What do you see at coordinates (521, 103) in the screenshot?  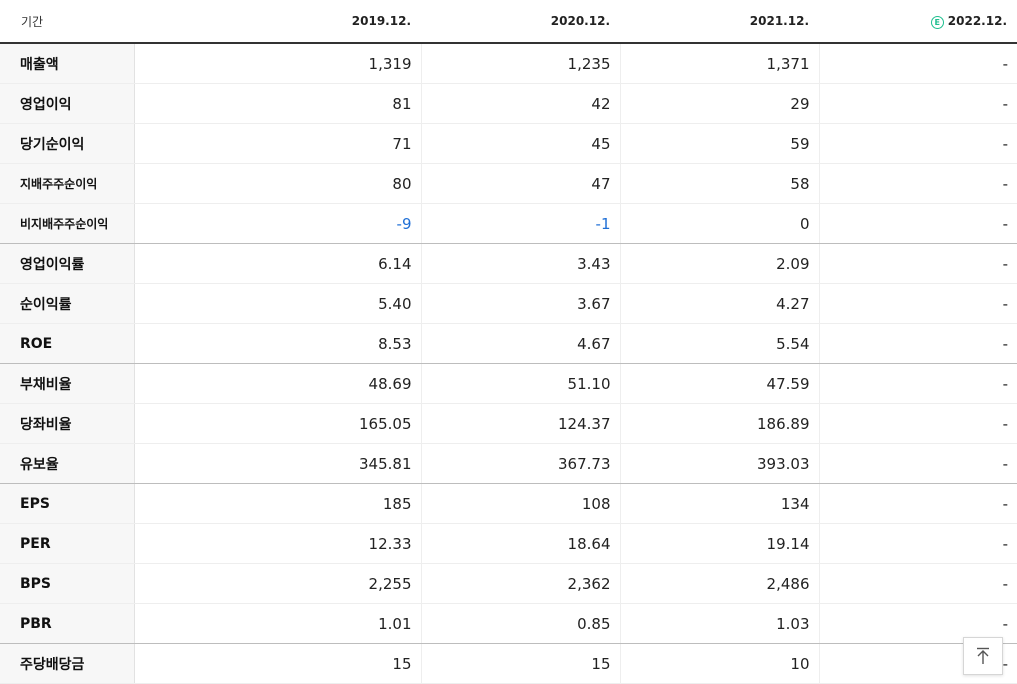 I see `cell-value: 42` at bounding box center [521, 103].